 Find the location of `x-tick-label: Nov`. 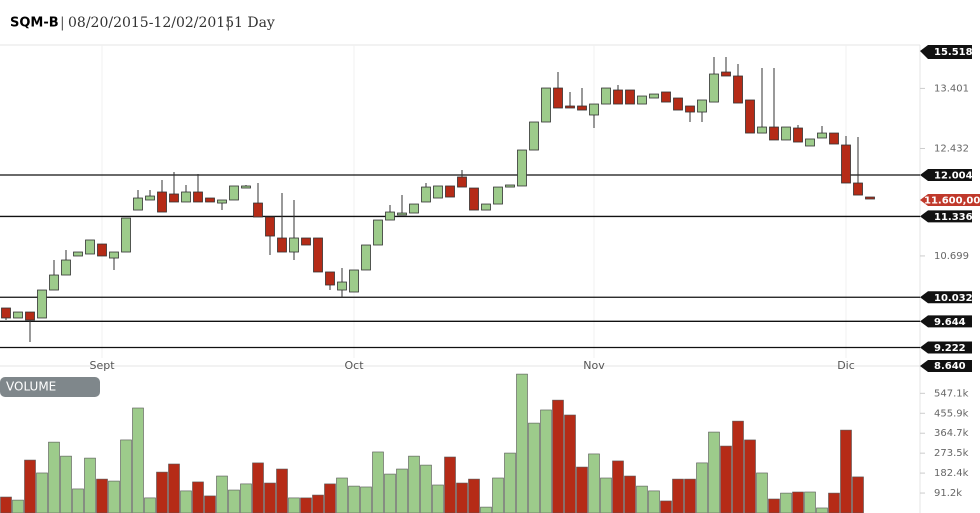

x-tick-label: Nov is located at coordinates (594, 365).